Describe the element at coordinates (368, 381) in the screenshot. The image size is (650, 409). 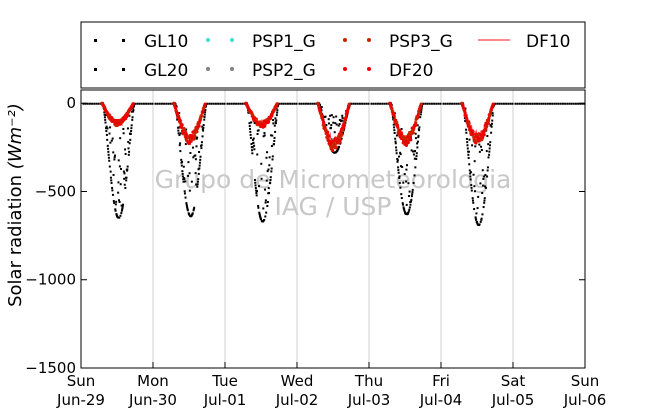
I see `x-tick-label-day: Thu` at that location.